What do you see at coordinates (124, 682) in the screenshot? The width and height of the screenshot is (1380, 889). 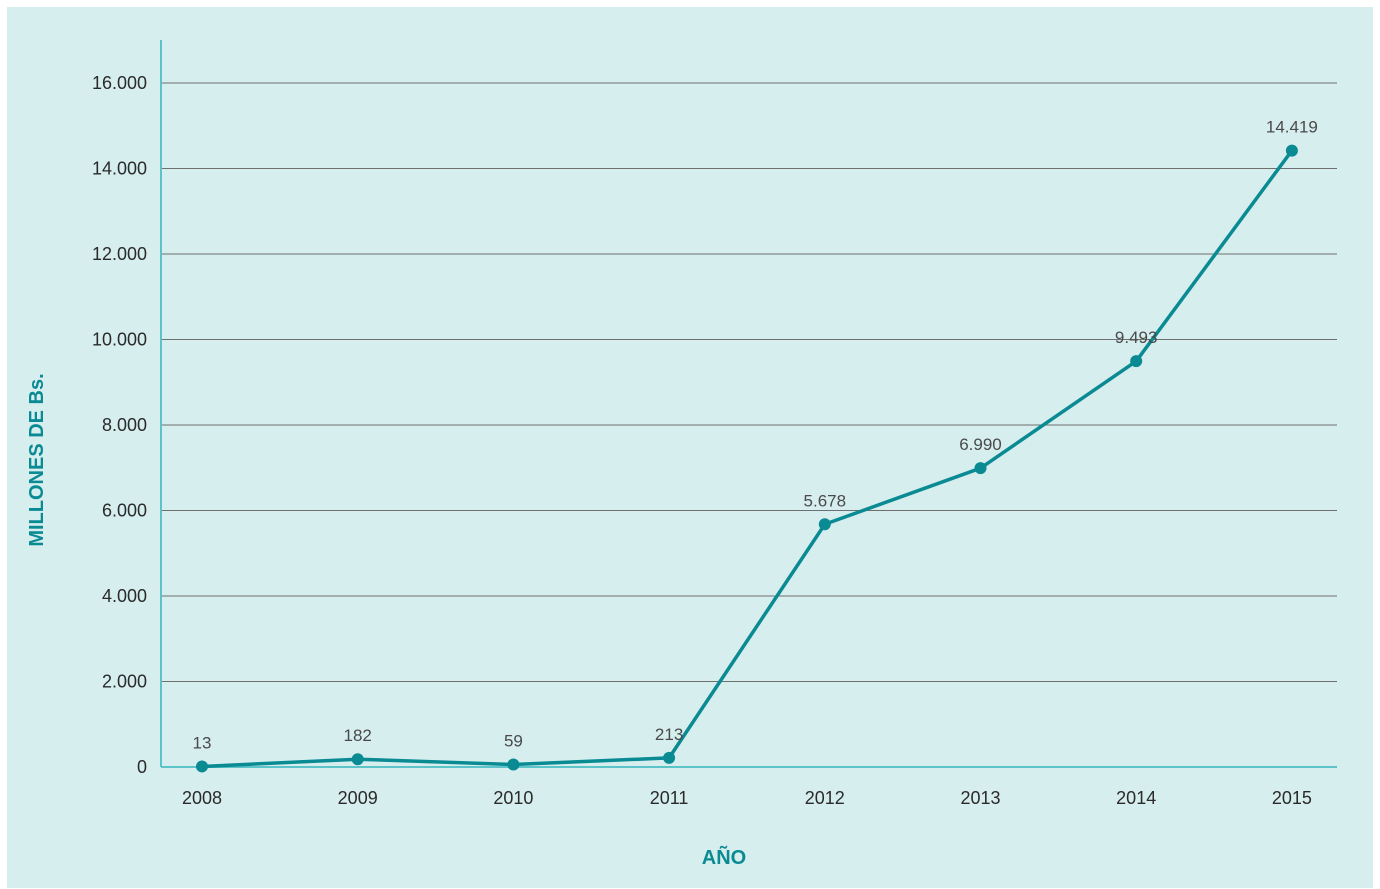 I see `y-tick-label: 2.000` at bounding box center [124, 682].